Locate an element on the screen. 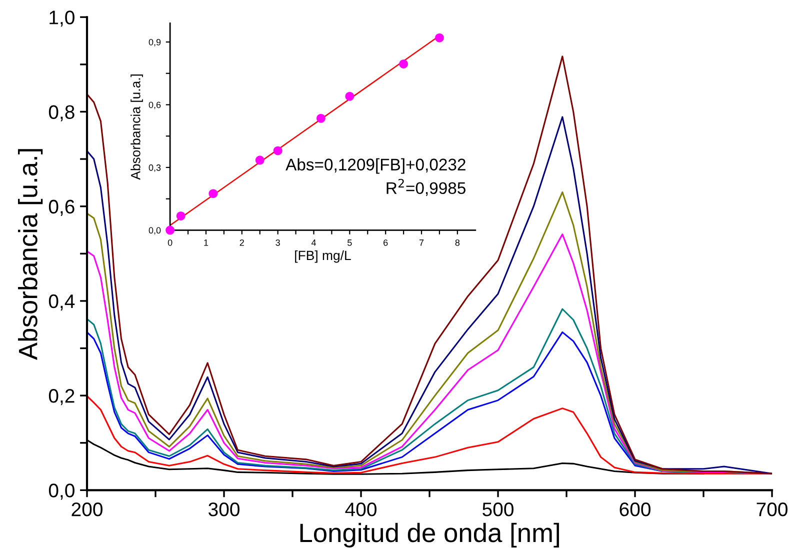 This screenshot has height=552, width=791. x-tick-label: 200 is located at coordinates (87, 509).